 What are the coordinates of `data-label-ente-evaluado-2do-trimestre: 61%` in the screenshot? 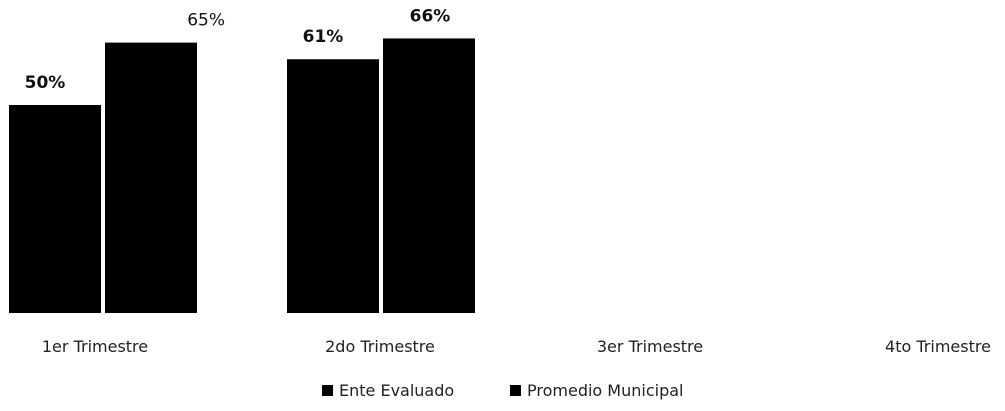 It's located at (323, 37).